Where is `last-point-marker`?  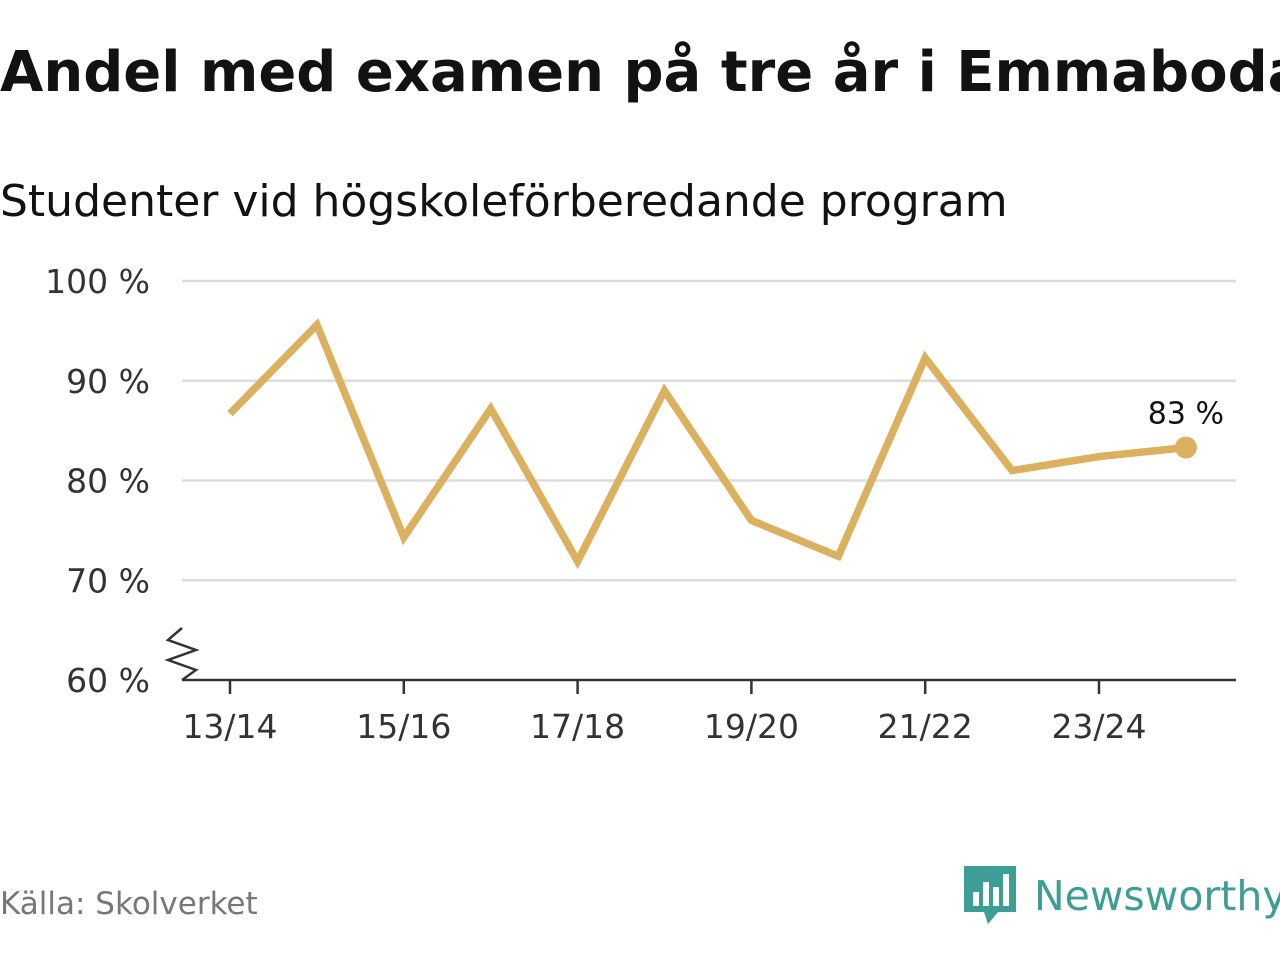 last-point-marker is located at coordinates (1185, 447).